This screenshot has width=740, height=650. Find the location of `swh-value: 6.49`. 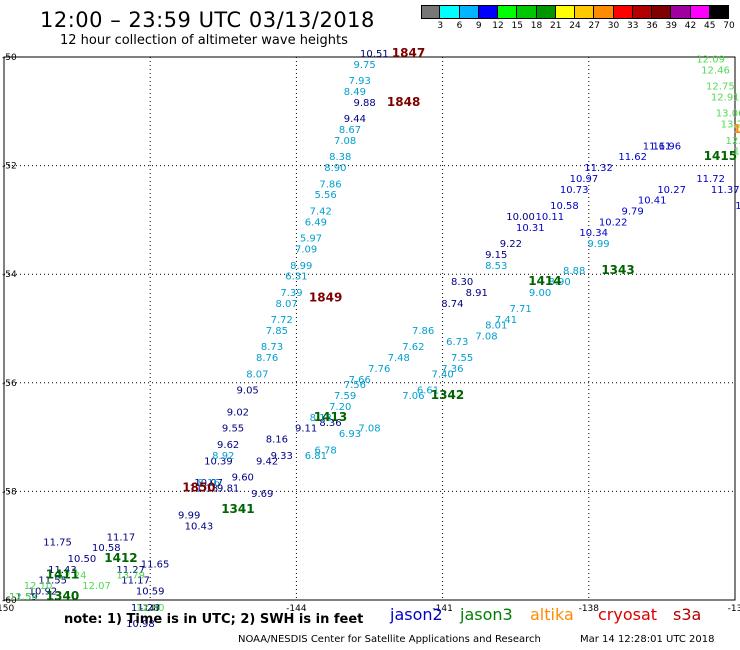

swh-value: 6.49 is located at coordinates (316, 222).